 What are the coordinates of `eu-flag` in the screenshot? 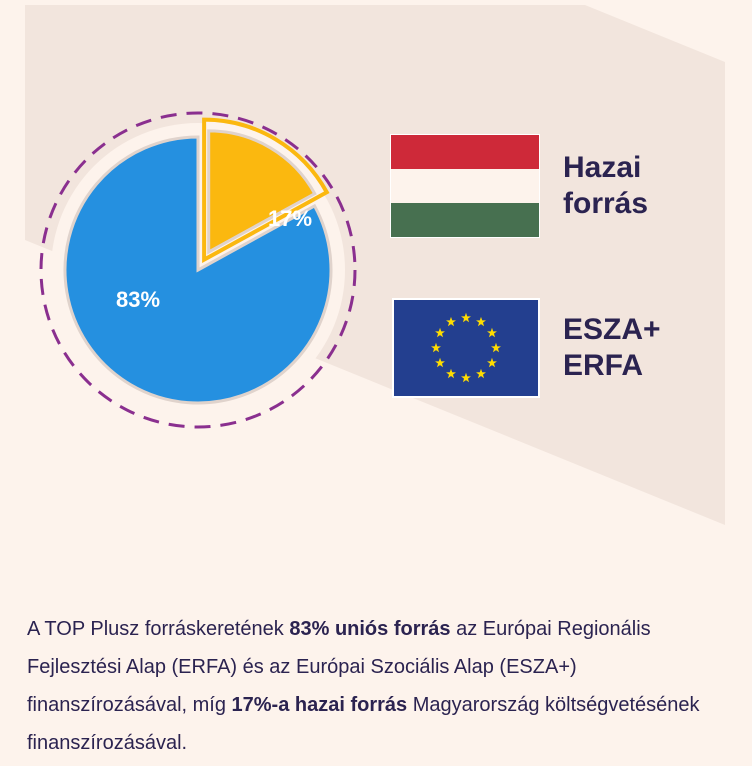 It's located at (466, 348).